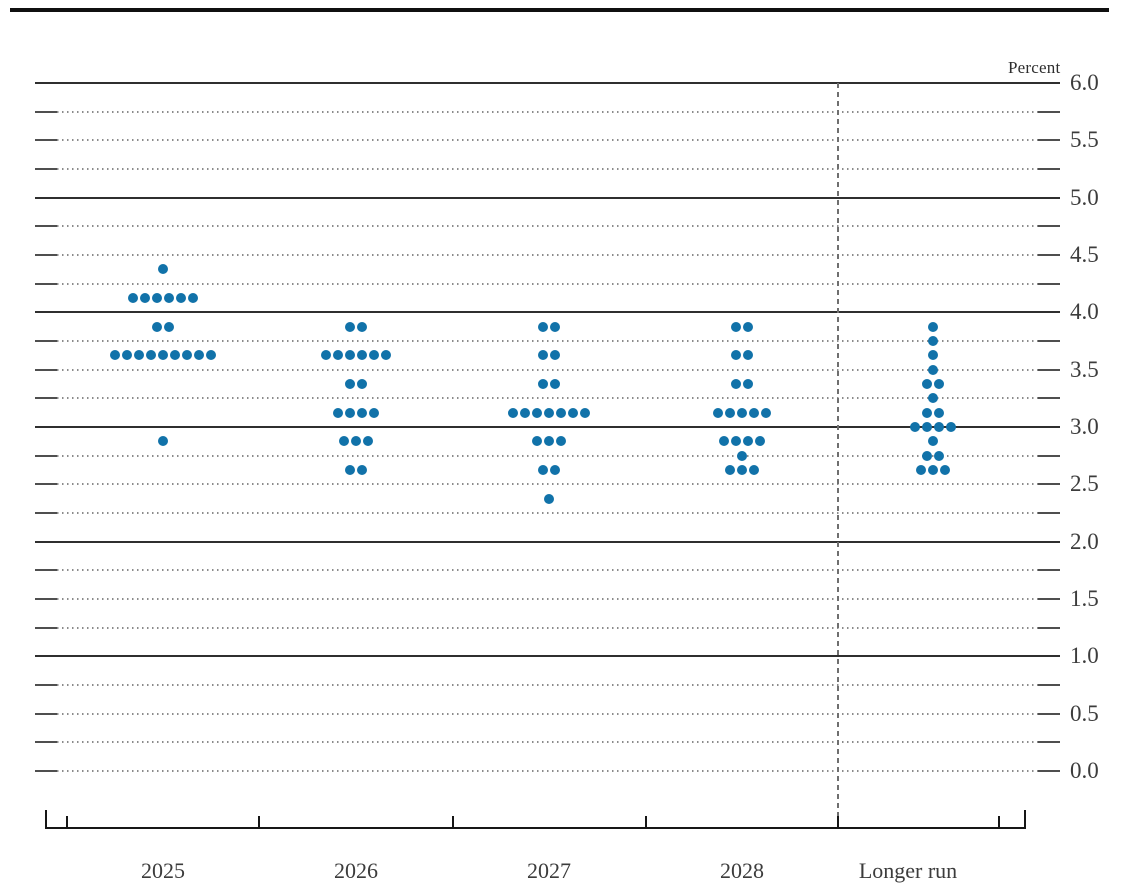 The image size is (1126, 896). Describe the element at coordinates (555, 470) in the screenshot. I see `projection-dot-2027-2.625` at that location.